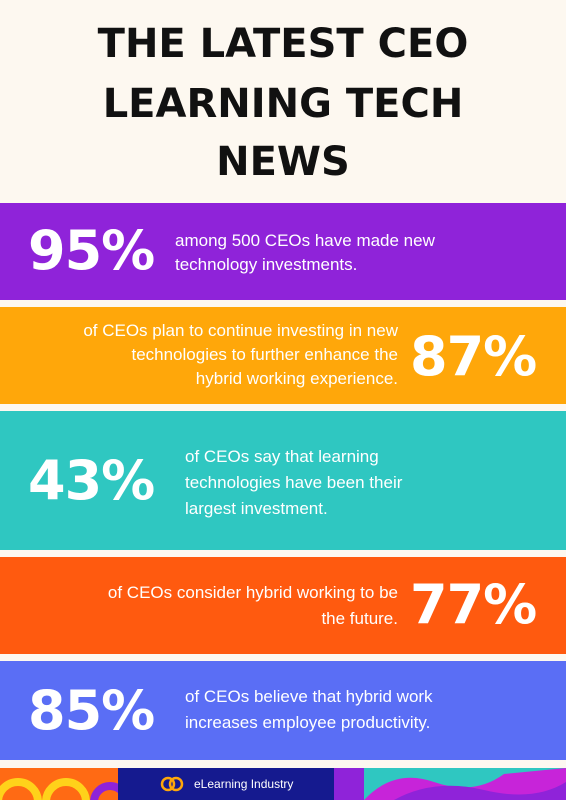  Describe the element at coordinates (252, 592) in the screenshot. I see `stat-text-line-1: of CEOs consider hybrid working to be` at that location.